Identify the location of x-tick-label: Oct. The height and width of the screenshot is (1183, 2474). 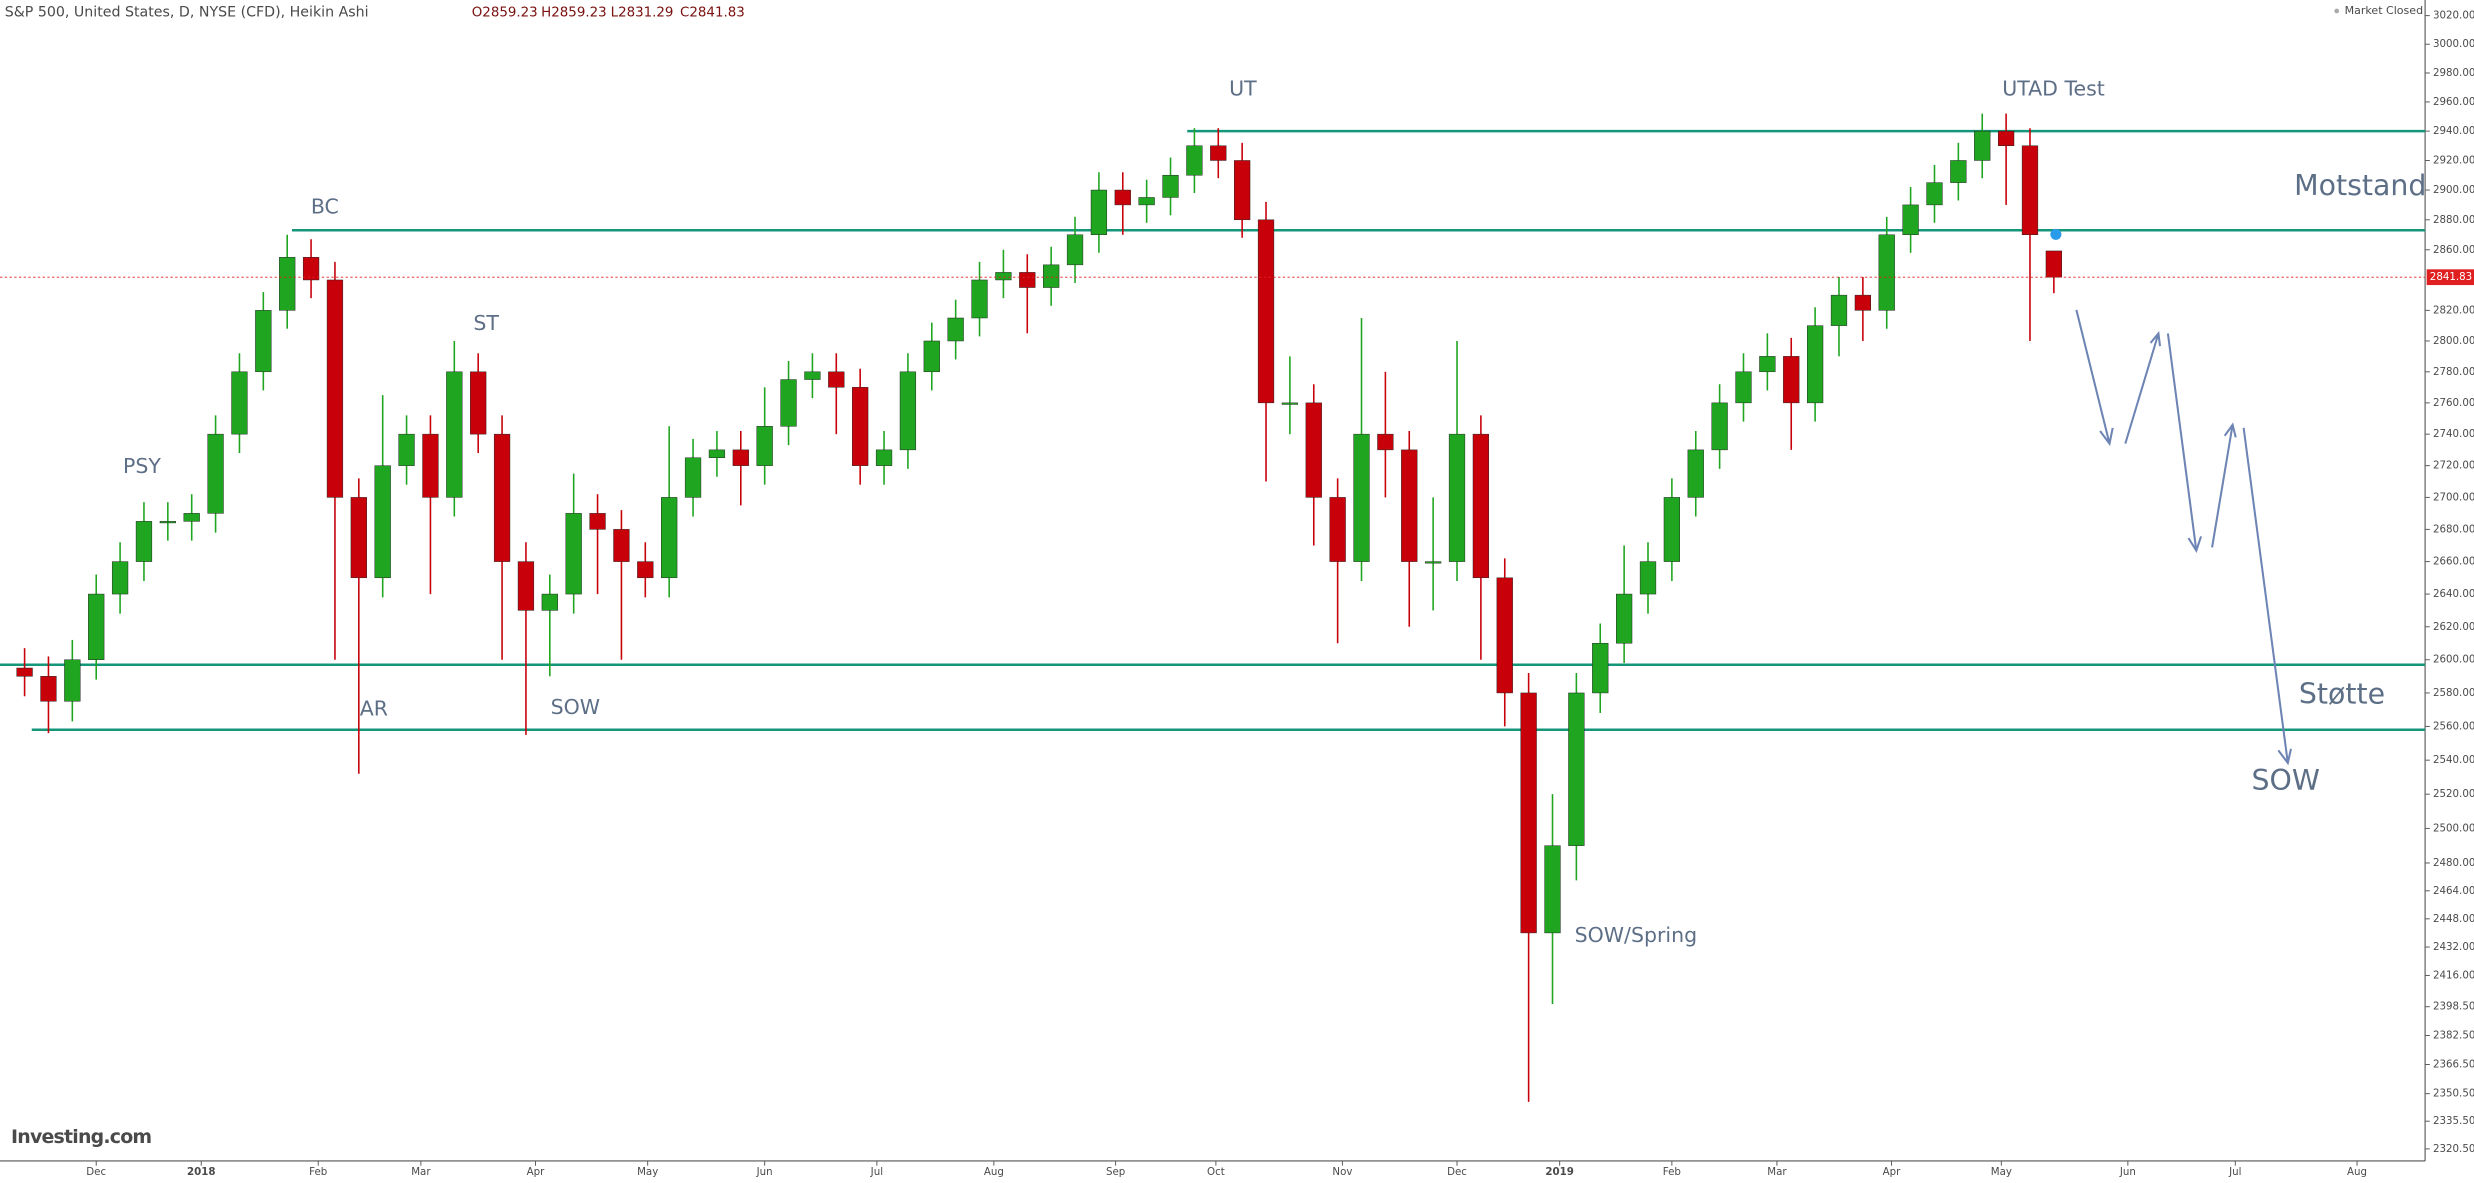
(1216, 1172).